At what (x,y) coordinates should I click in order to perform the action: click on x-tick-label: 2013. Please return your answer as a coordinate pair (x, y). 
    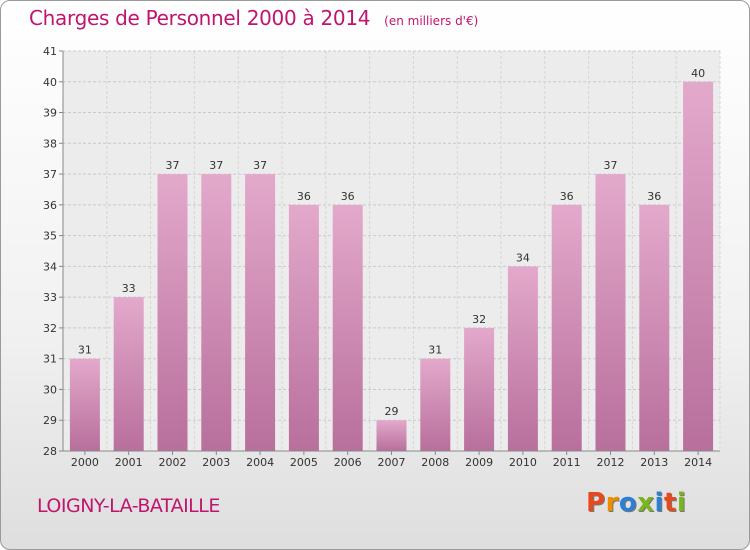
    Looking at the image, I should click on (654, 462).